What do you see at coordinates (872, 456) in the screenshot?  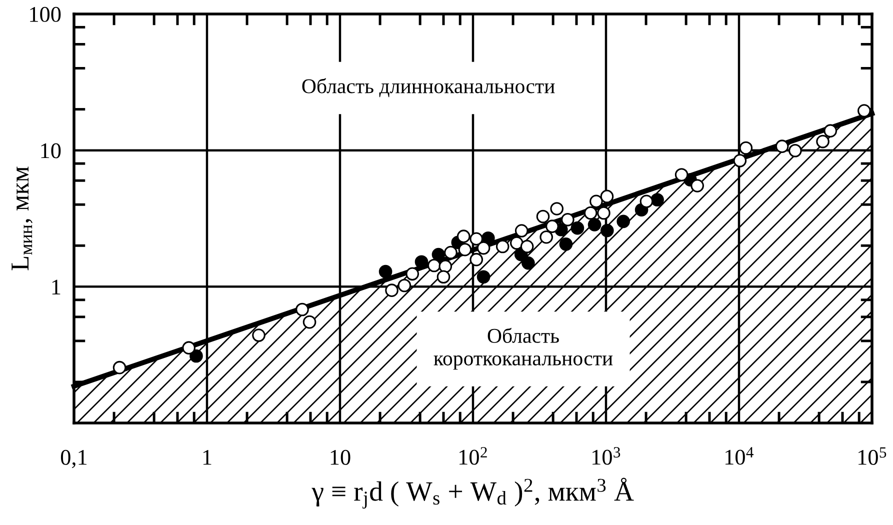 I see `x-tick-label: 10$^{5}$` at bounding box center [872, 456].